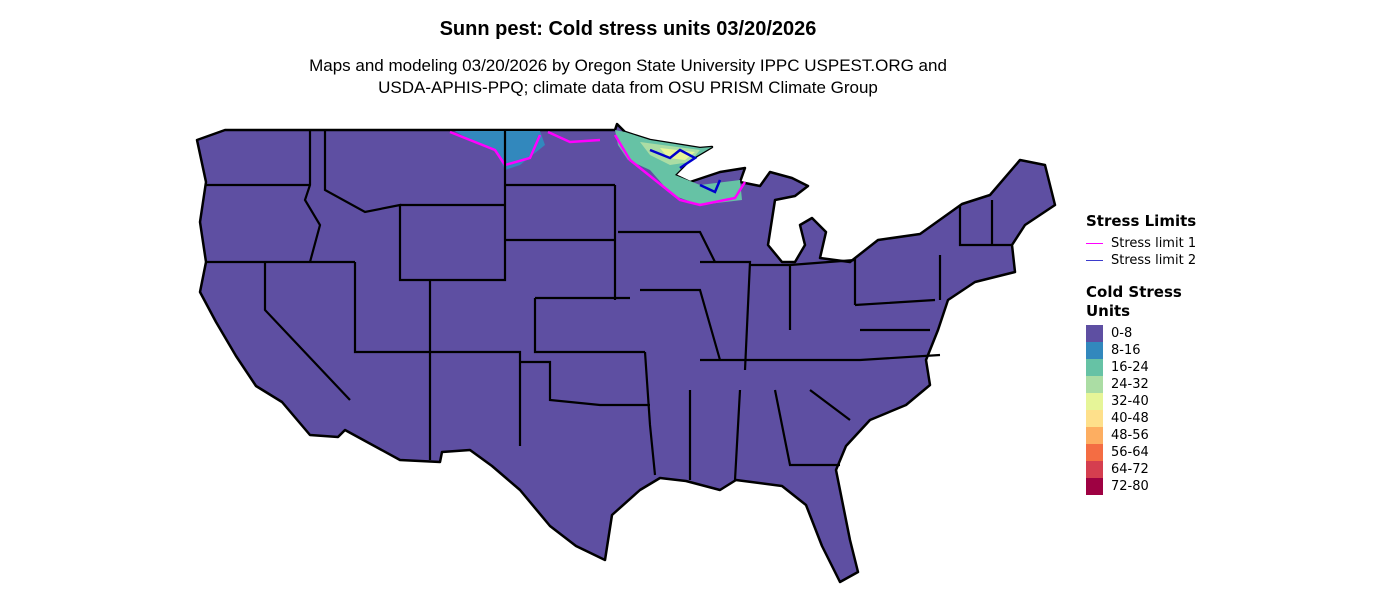 This screenshot has height=594, width=1400. I want to click on legend-bin-label: 48-56, so click(1130, 435).